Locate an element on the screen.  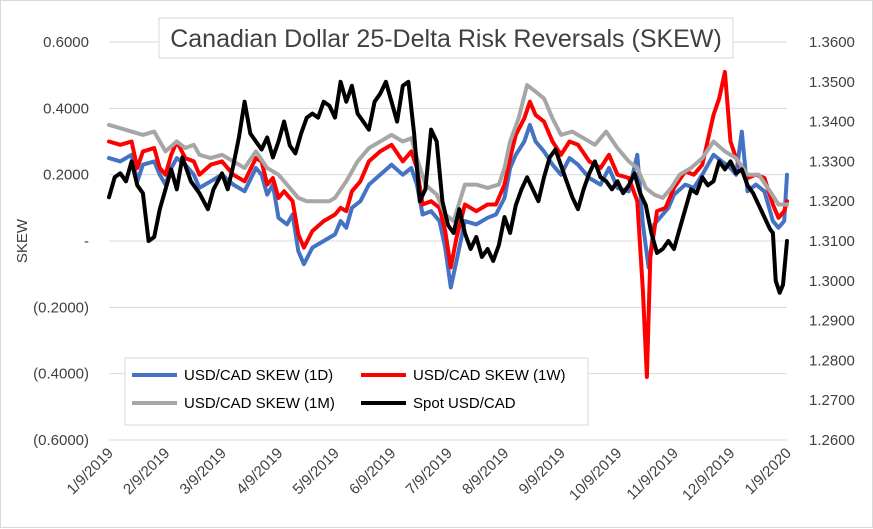
right-tick-label-4: 1.3200 is located at coordinates (832, 201).